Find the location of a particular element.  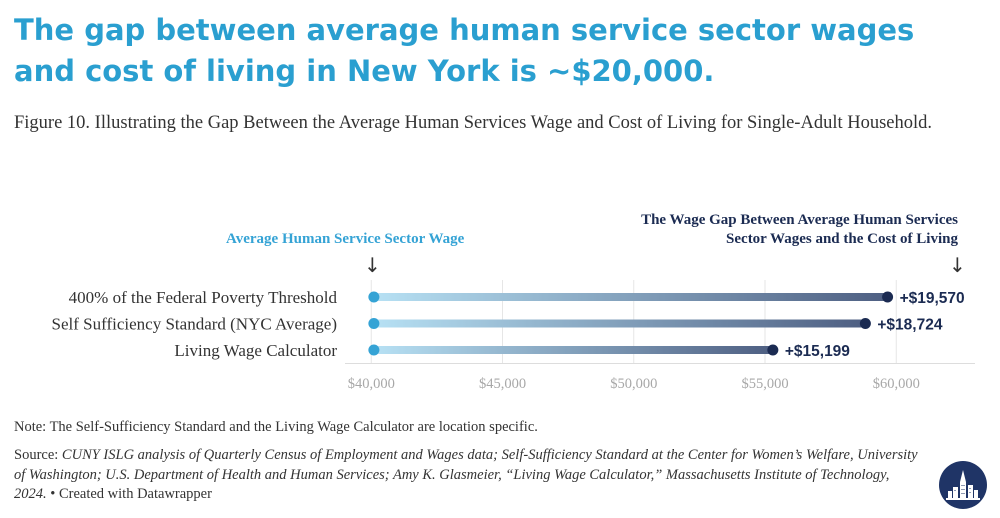

x-tick-label: $60,000 is located at coordinates (896, 384).